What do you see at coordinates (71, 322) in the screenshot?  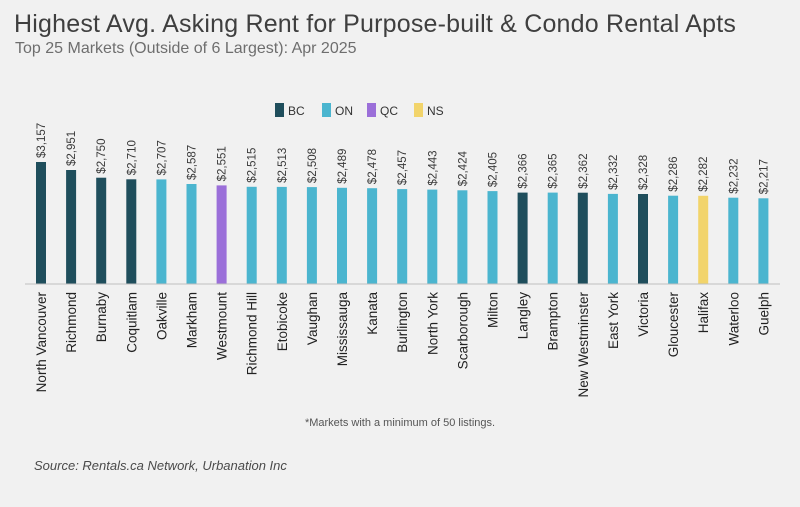 I see `category-label-richmond: Richmond` at bounding box center [71, 322].